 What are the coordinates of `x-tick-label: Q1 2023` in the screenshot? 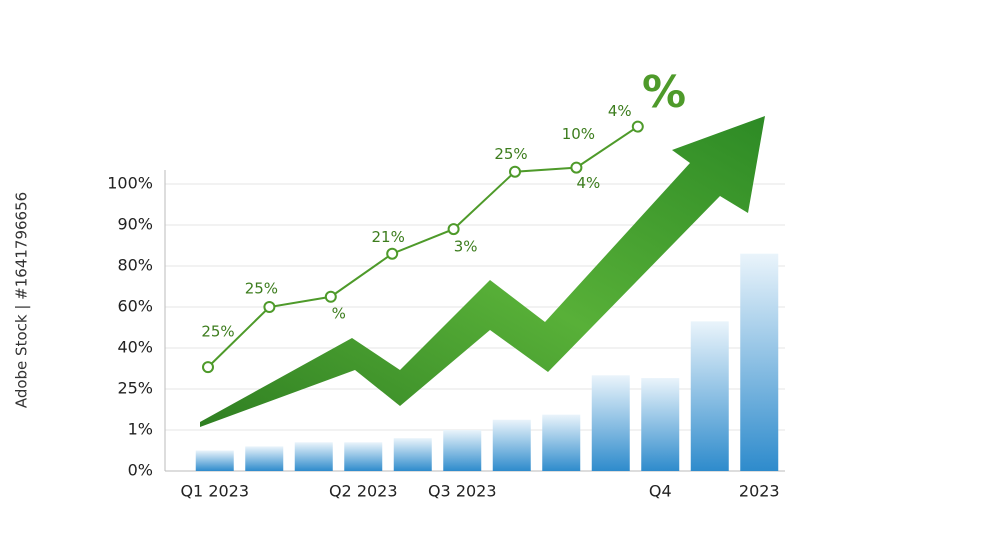 It's located at (214, 491).